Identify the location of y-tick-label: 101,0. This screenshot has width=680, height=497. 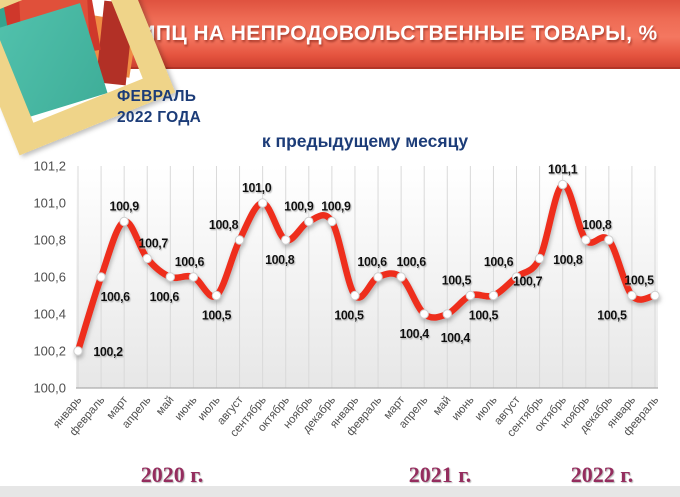
(49, 203).